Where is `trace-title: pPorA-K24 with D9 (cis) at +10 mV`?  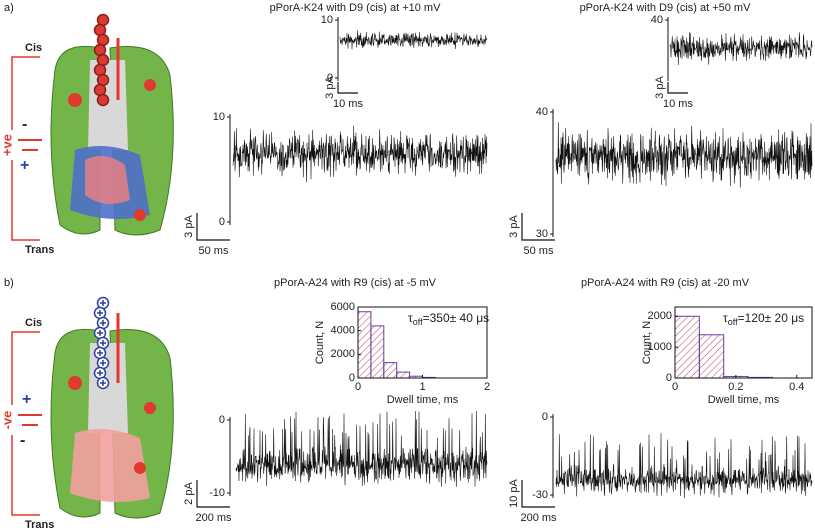
trace-title: pPorA-K24 with D9 (cis) at +10 mV is located at coordinates (356, 8).